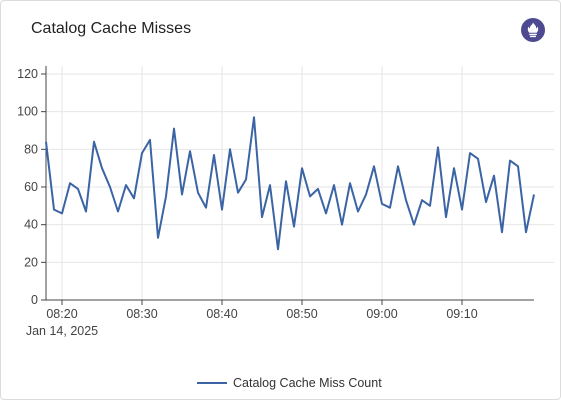 This screenshot has width=561, height=400. I want to click on x-tick-label: 08:40, so click(221, 314).